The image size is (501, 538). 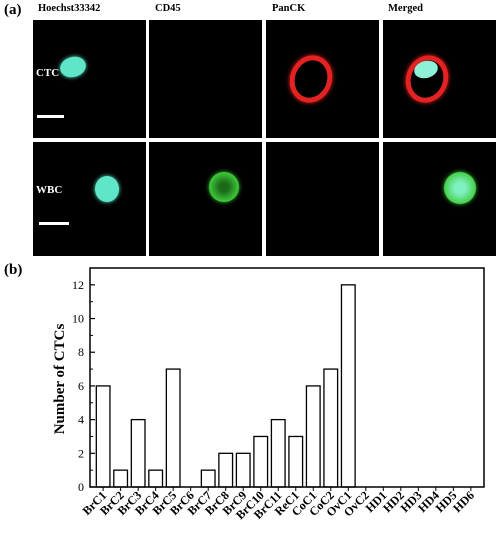 I want to click on panel-b-label: (b), so click(x=13, y=270).